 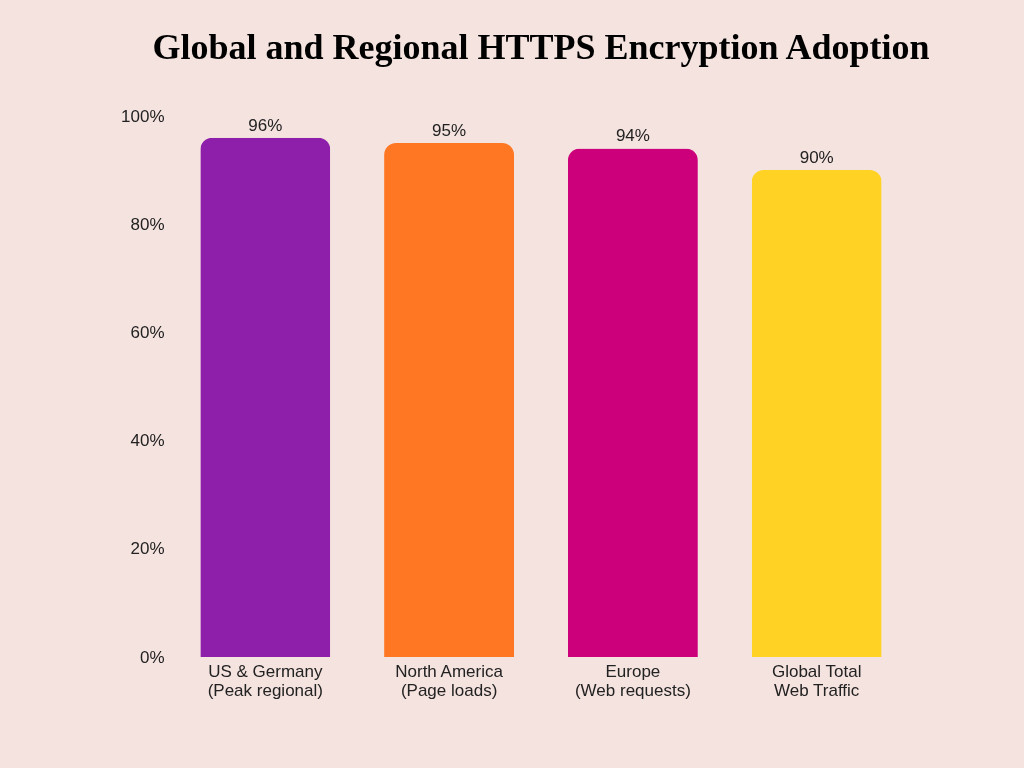 I want to click on y-tick-label: 100%, so click(x=143, y=116).